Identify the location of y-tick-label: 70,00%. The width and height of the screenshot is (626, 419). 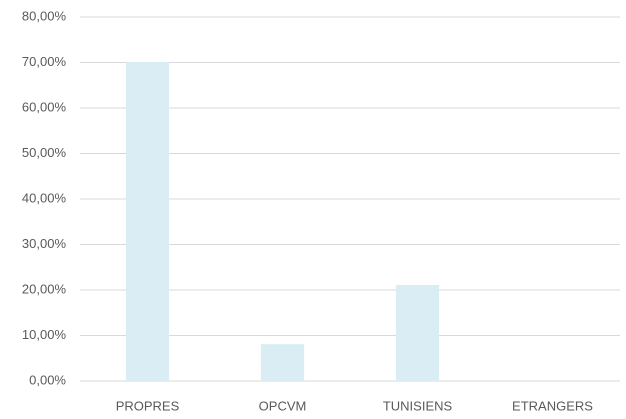
(44, 61).